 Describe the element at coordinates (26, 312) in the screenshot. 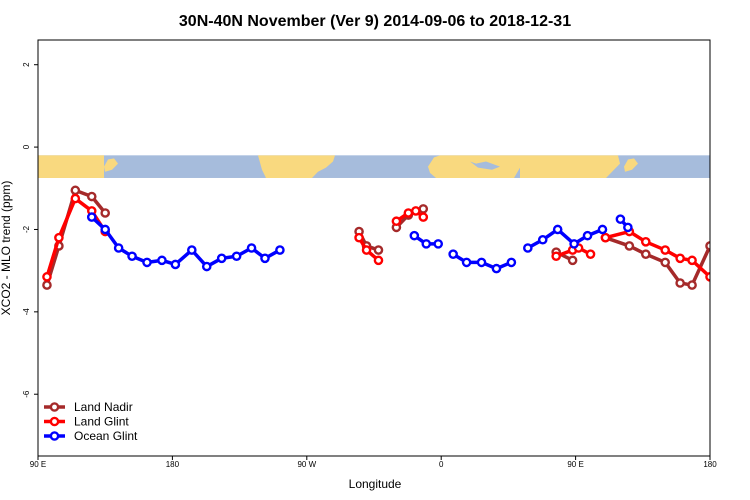

I see `y-tick-label: -4` at that location.